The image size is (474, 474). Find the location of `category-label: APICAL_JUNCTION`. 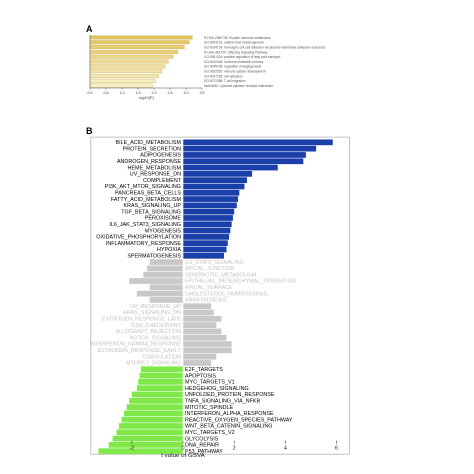

category-label: APICAL_JUNCTION is located at coordinates (210, 269).